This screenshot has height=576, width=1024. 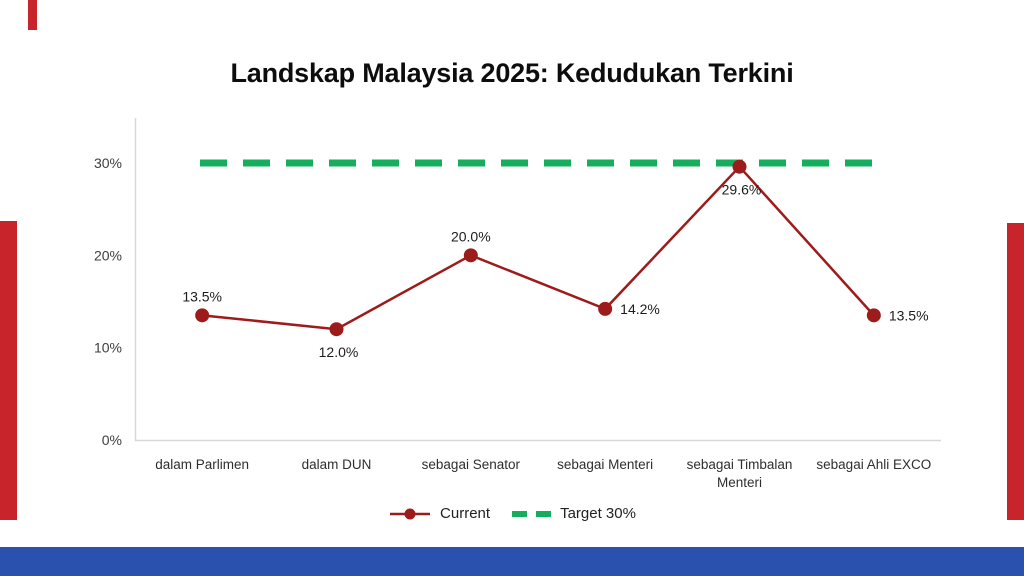 I want to click on y-tick-label: 0%, so click(x=112, y=440).